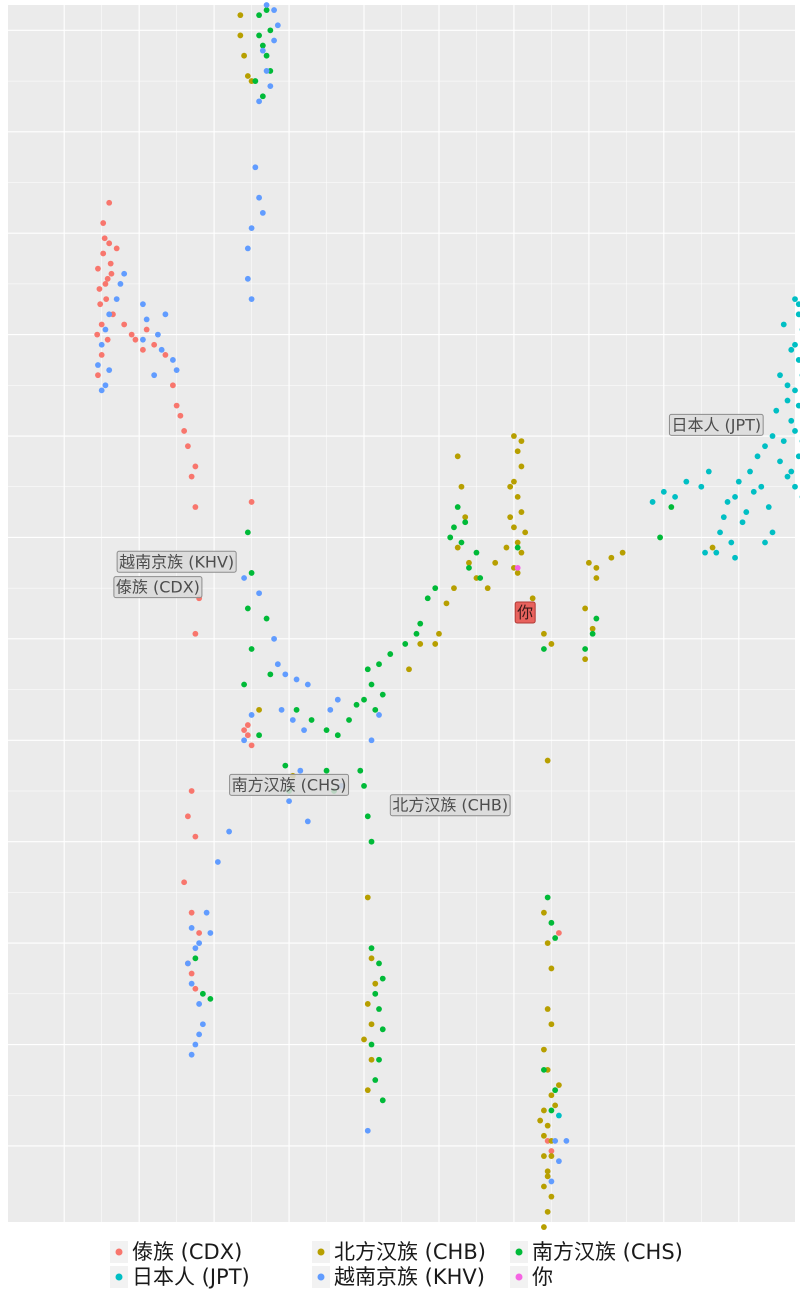 This screenshot has width=800, height=1300. Describe the element at coordinates (519, 1252) in the screenshot. I see `legend-swatch` at that location.